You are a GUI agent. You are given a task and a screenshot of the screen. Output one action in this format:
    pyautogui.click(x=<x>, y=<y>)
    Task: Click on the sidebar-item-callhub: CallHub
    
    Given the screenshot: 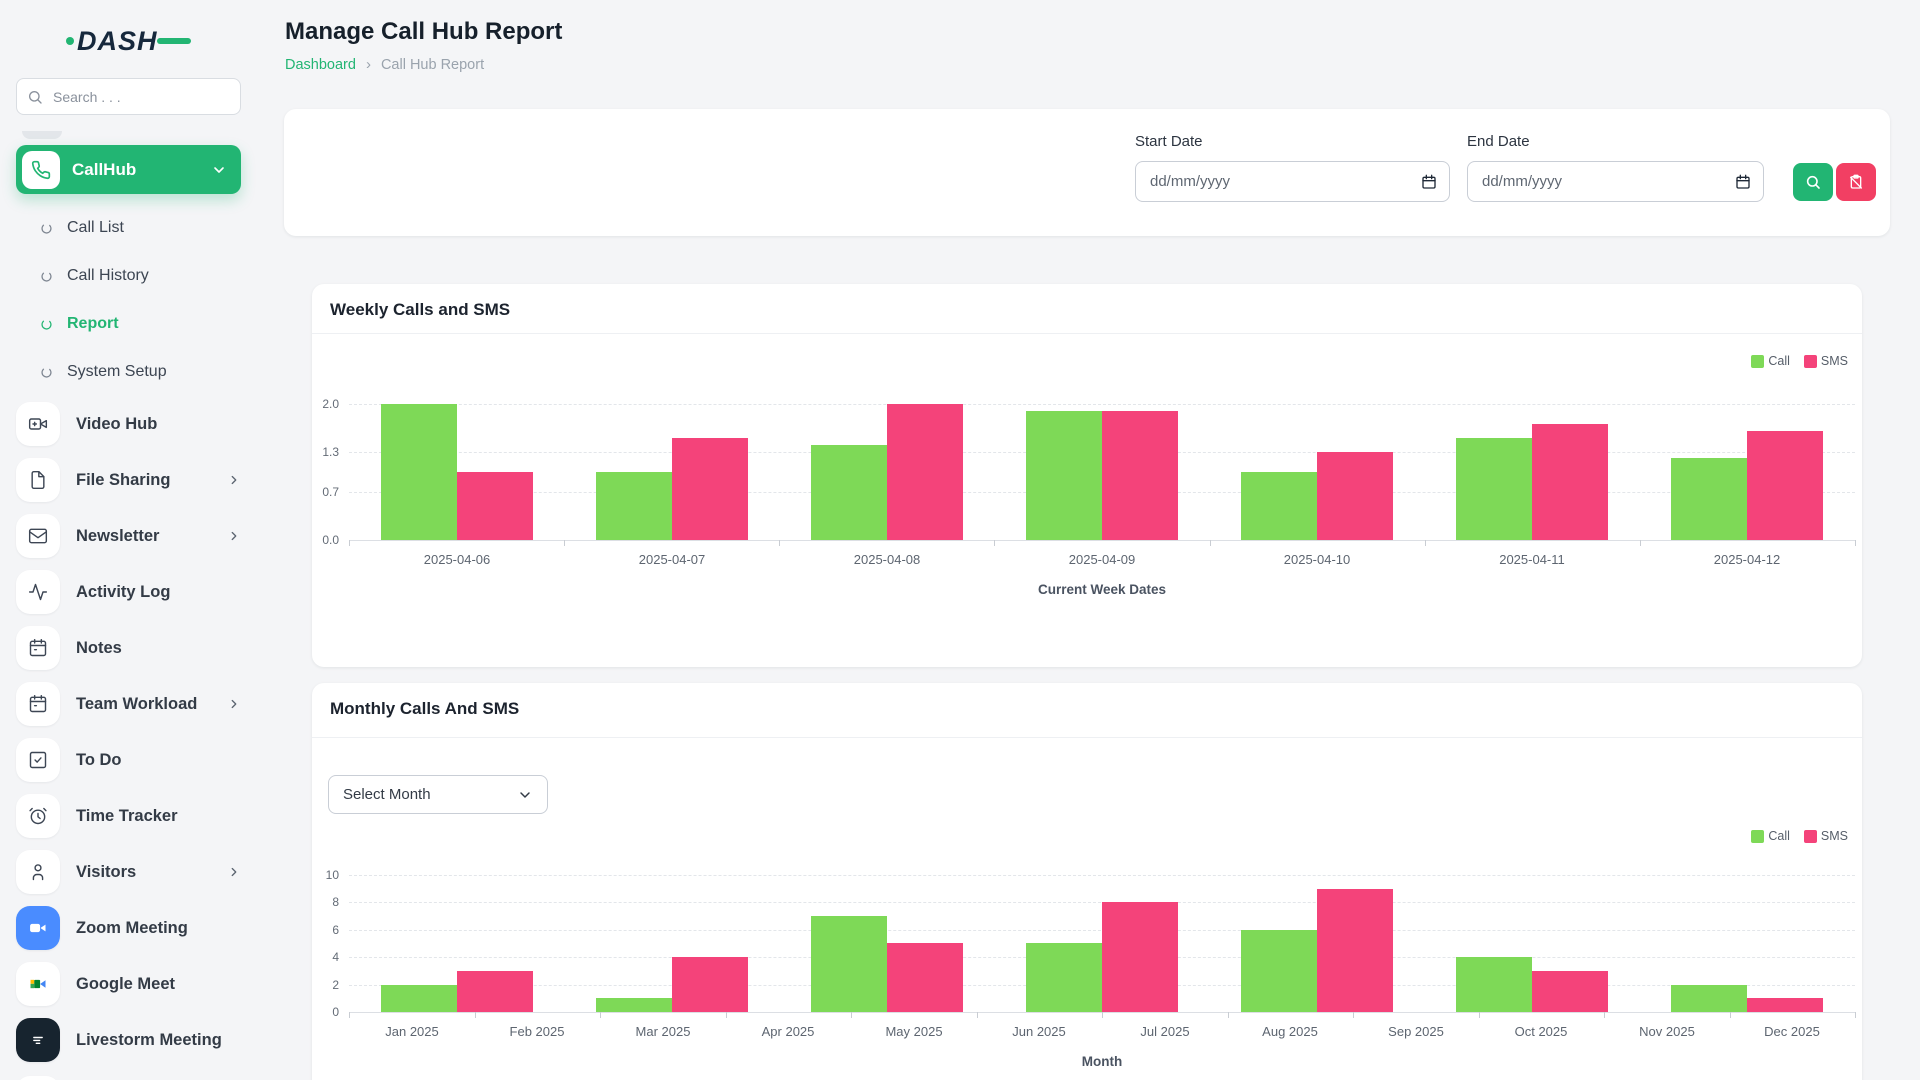 What is the action you would take?
    pyautogui.click(x=128, y=169)
    